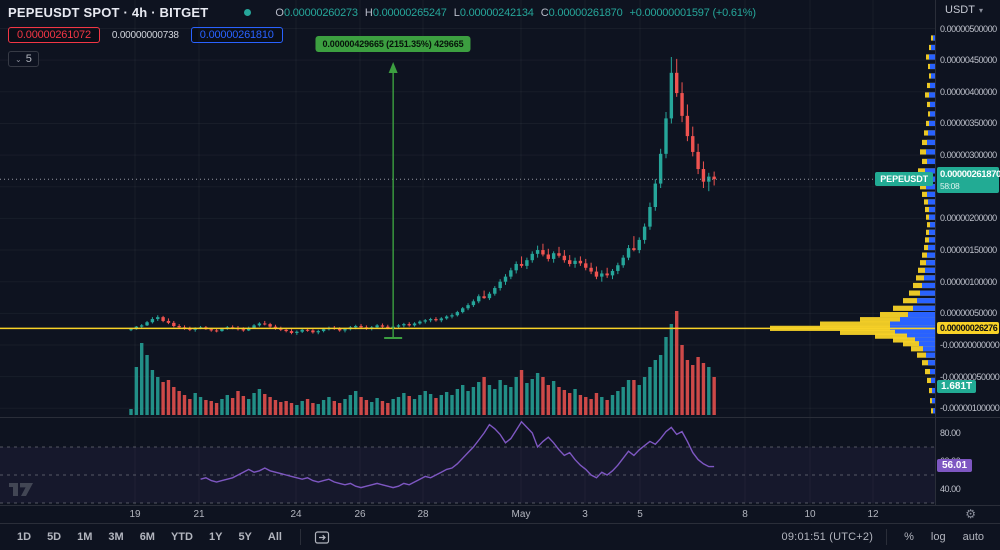  What do you see at coordinates (84, 537) in the screenshot?
I see `range-button-1m: 1M` at bounding box center [84, 537].